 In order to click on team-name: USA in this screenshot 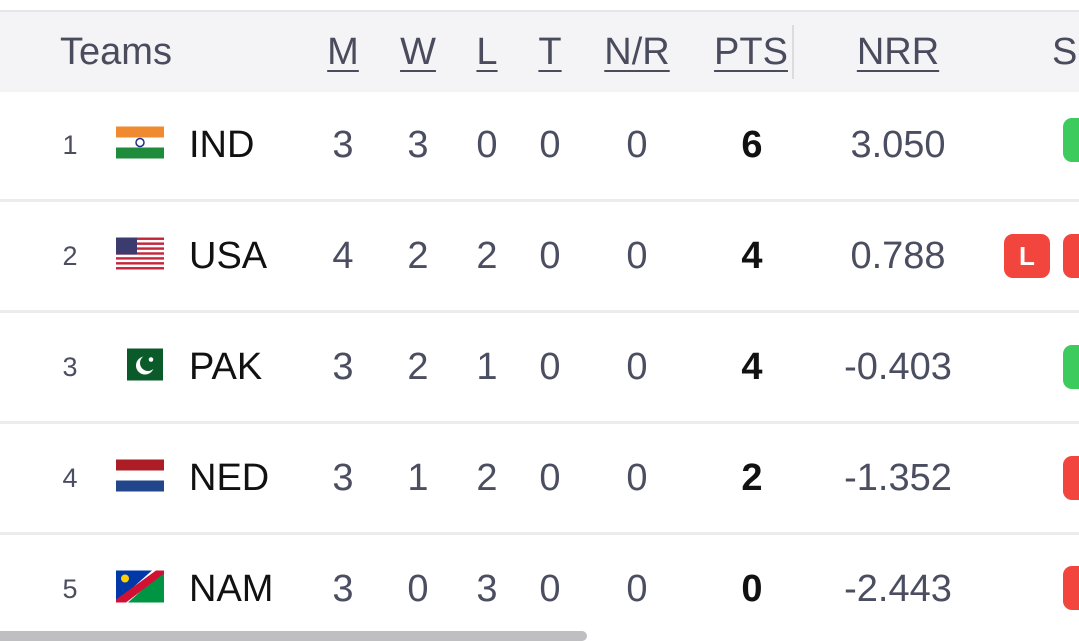, I will do `click(228, 256)`.